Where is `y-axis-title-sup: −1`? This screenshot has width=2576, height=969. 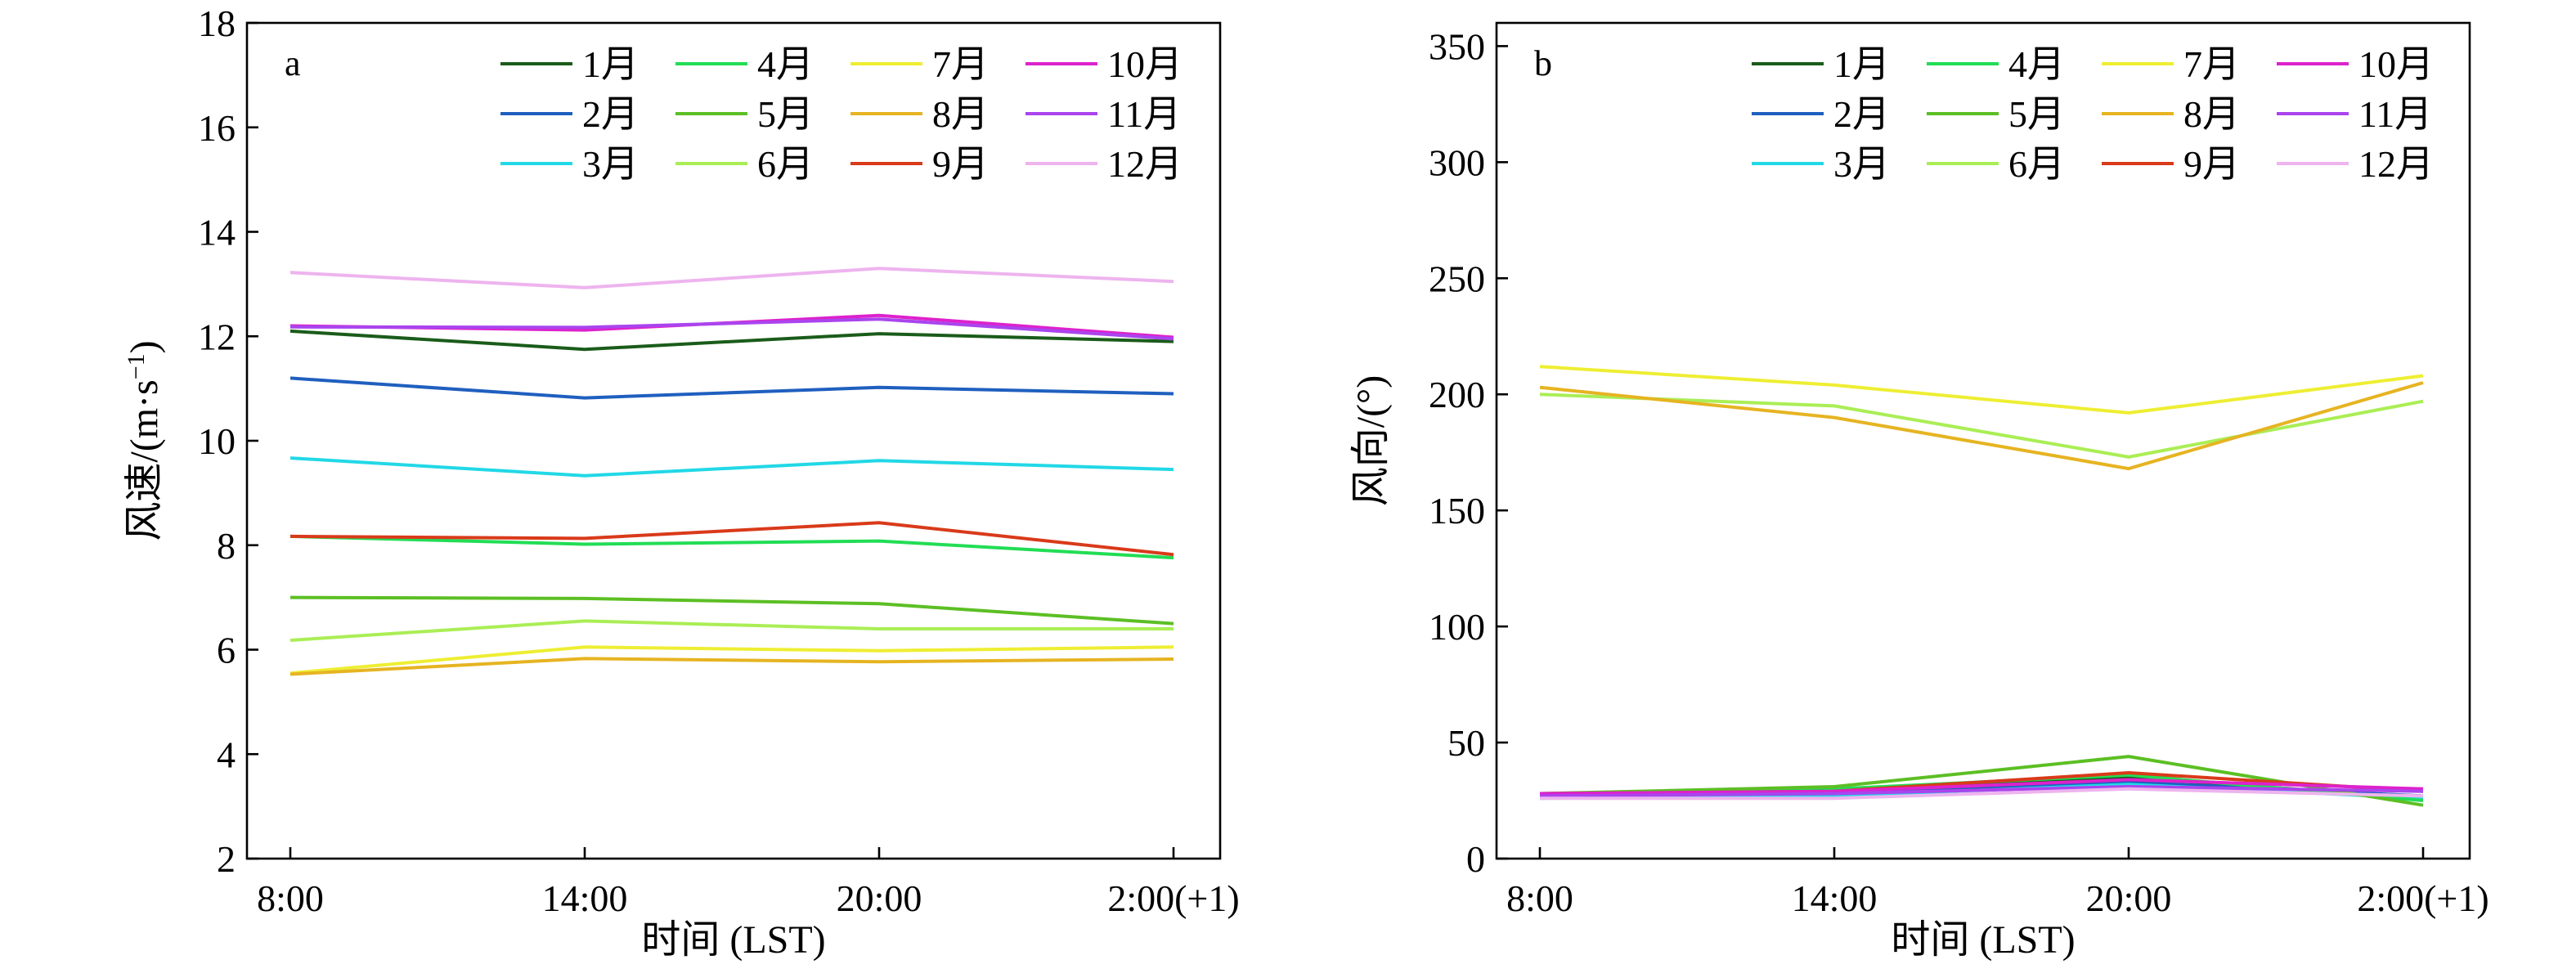
y-axis-title-sup: −1 is located at coordinates (136, 366).